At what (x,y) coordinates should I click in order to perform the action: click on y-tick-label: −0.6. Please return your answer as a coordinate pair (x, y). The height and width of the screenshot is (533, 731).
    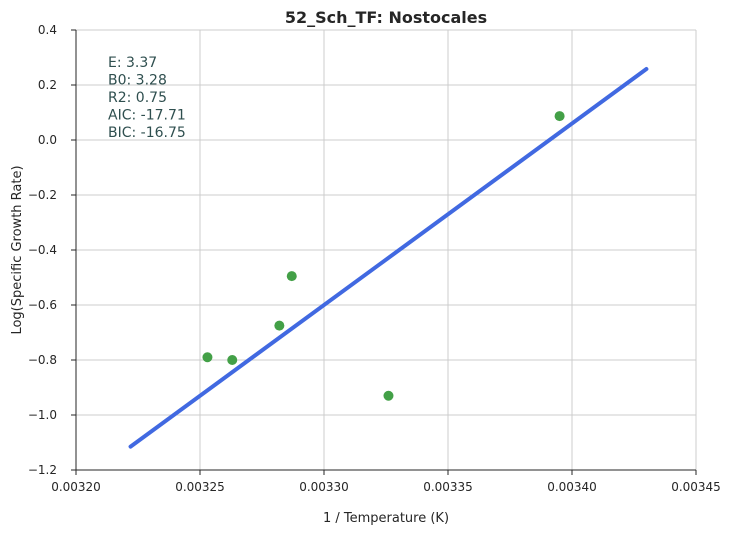
    Looking at the image, I should click on (42, 305).